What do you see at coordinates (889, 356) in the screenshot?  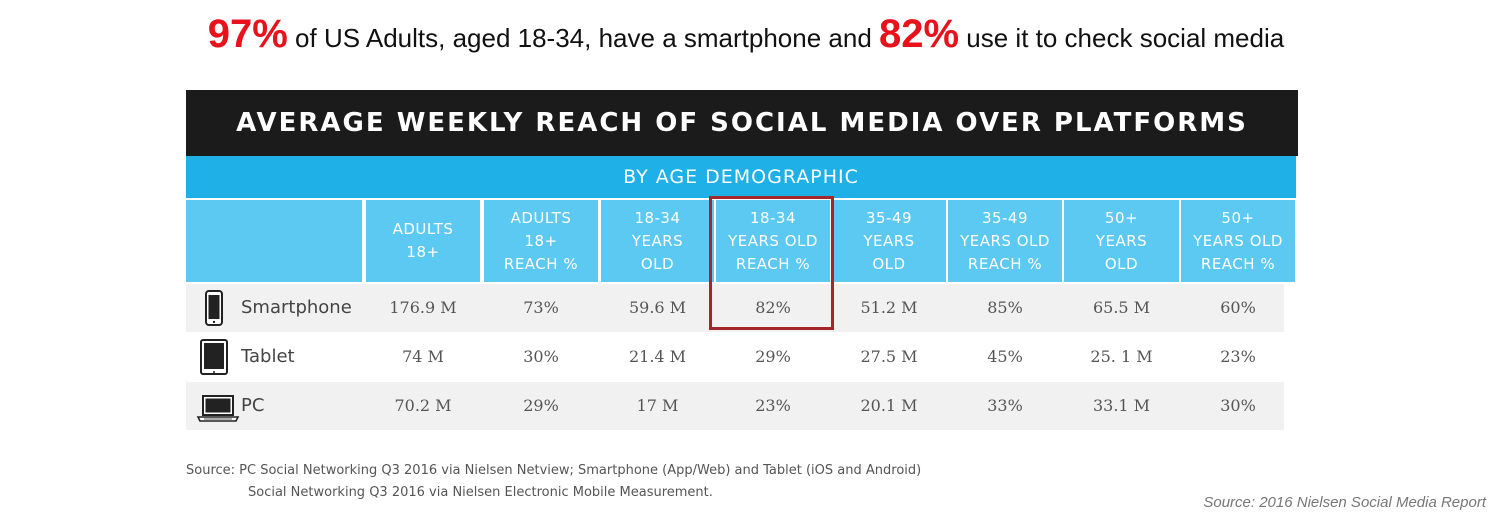 I see `table-cell: 27.5 M` at bounding box center [889, 356].